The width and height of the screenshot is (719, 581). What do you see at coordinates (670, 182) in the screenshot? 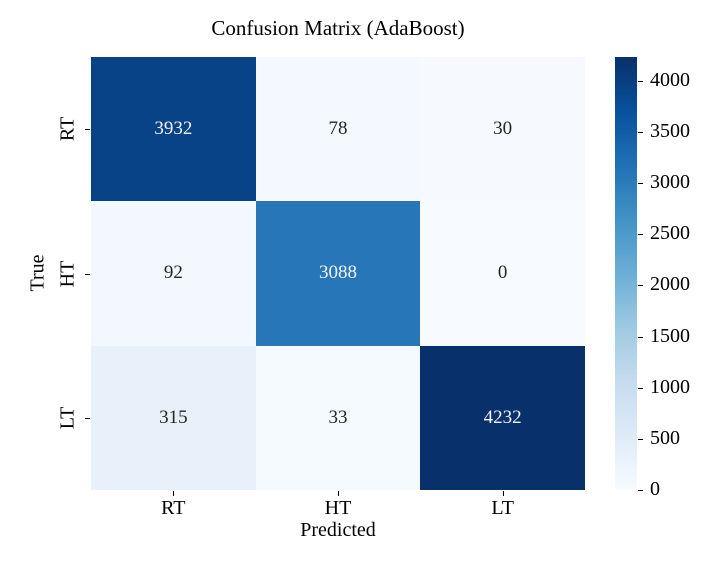
I see `colorbar-tick-label-3000: 3000` at bounding box center [670, 182].